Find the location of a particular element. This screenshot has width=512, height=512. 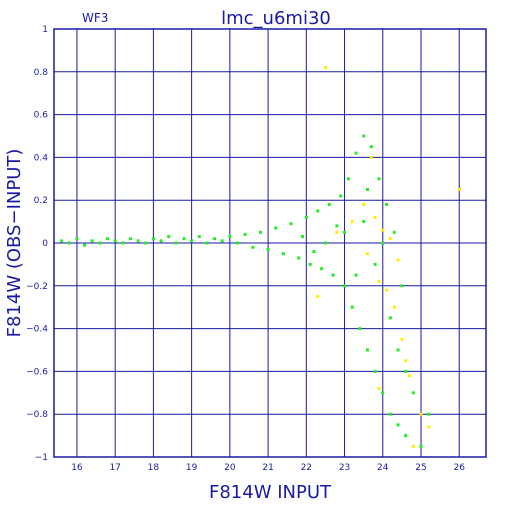

y-tick-label: 0.6 is located at coordinates (41, 116).